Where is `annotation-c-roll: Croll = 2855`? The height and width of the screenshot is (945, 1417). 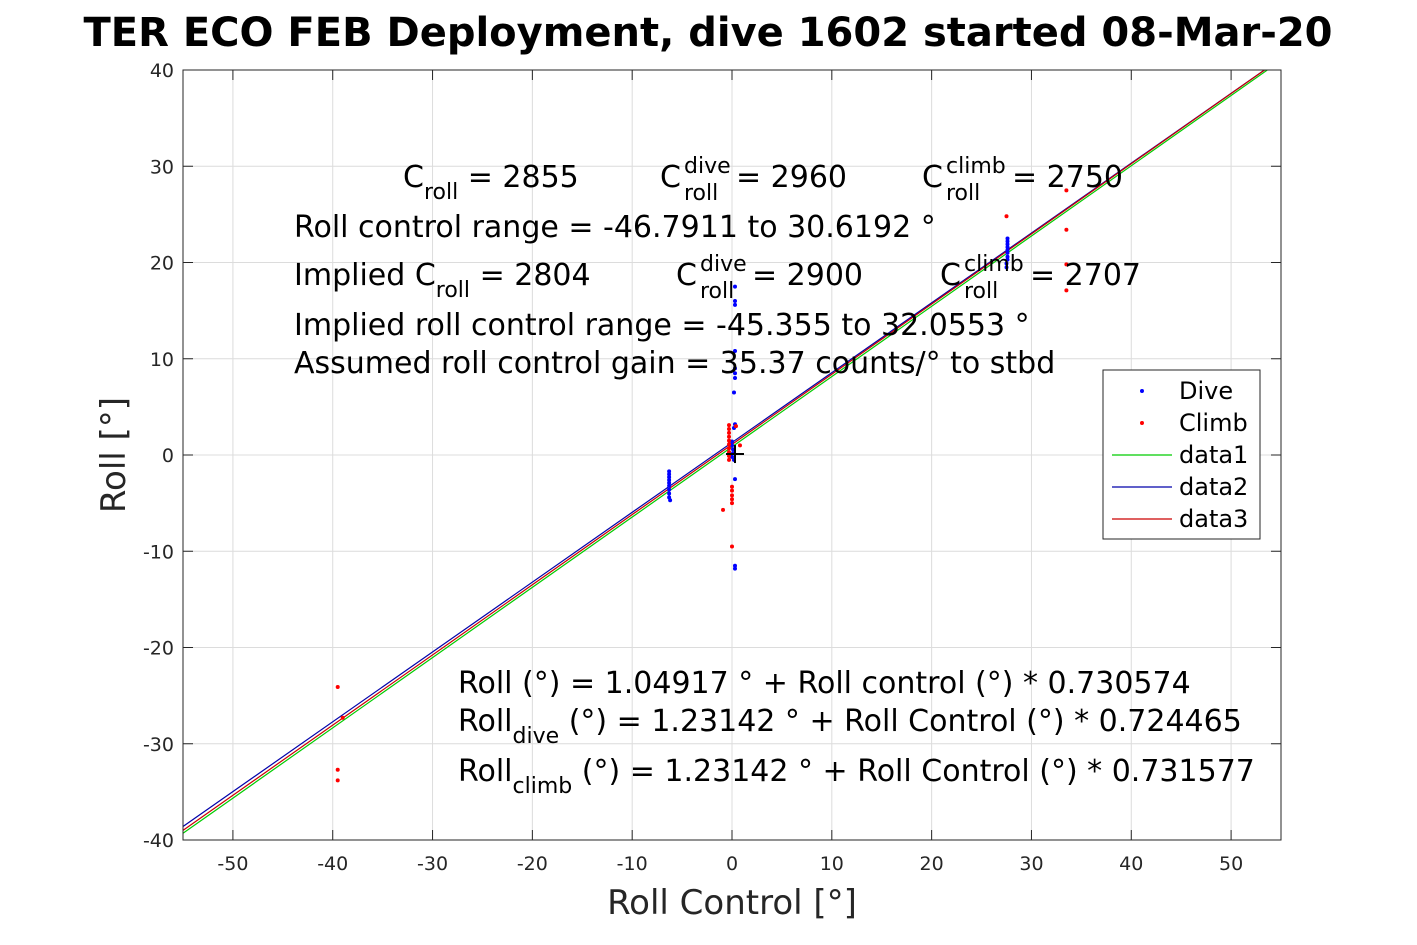
annotation-c-roll: Croll = 2855 is located at coordinates (491, 182).